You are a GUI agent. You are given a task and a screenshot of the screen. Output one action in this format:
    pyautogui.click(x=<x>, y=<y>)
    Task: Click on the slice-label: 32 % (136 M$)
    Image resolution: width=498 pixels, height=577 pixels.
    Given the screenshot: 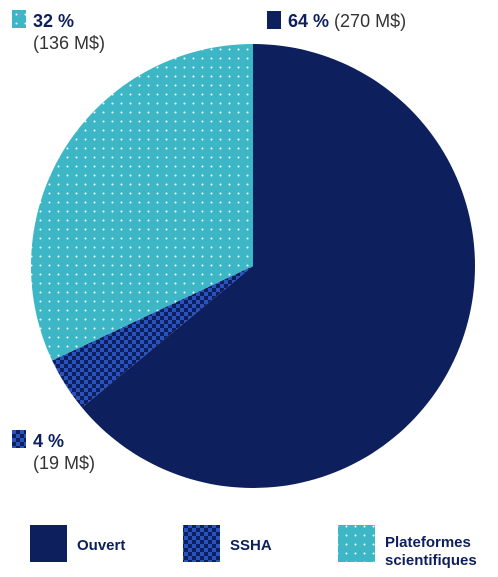 What is the action you would take?
    pyautogui.click(x=58, y=32)
    